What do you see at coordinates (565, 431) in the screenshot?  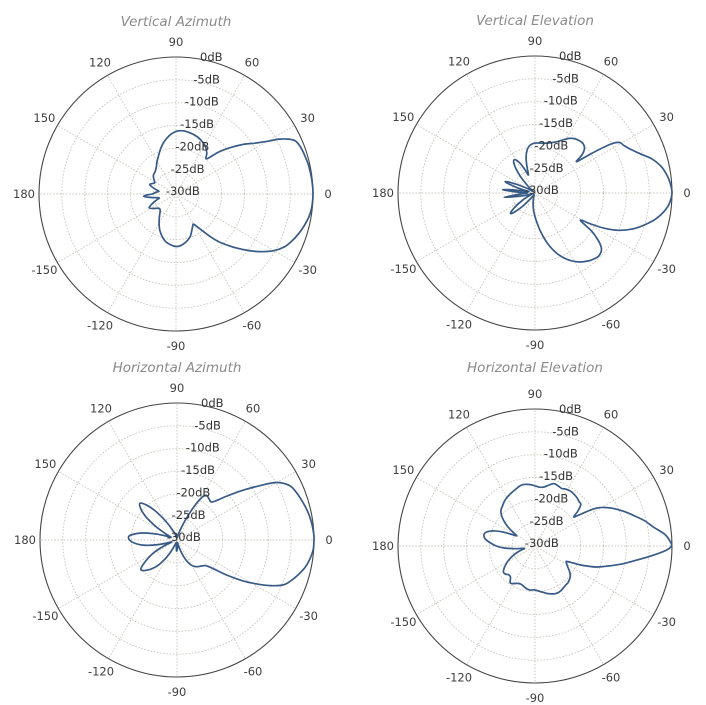 I see `db-tick-label: -5dB` at bounding box center [565, 431].